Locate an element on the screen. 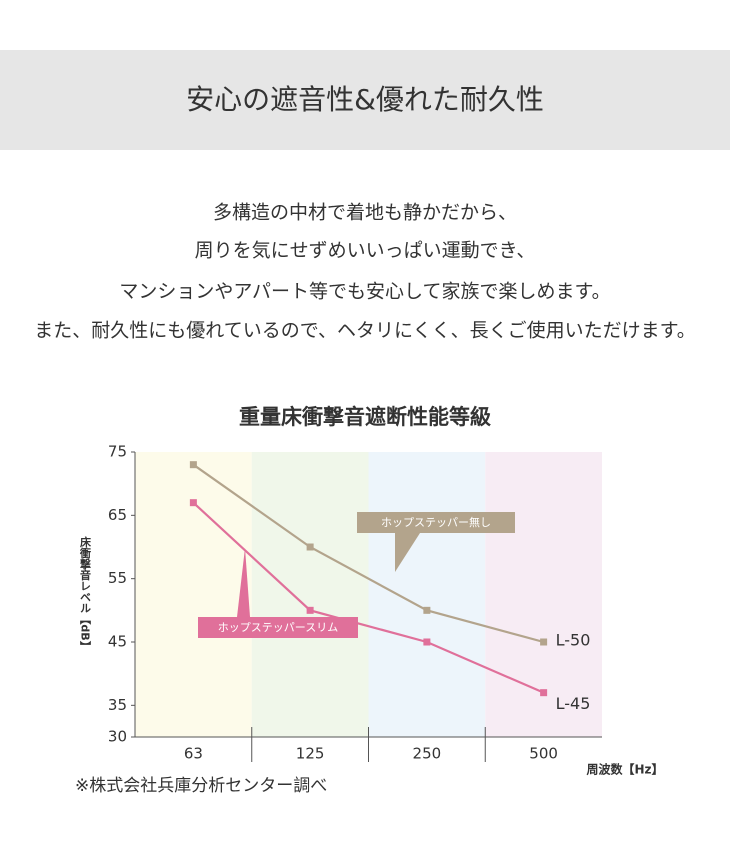  legend-label: ホップステッパー無し is located at coordinates (436, 522).